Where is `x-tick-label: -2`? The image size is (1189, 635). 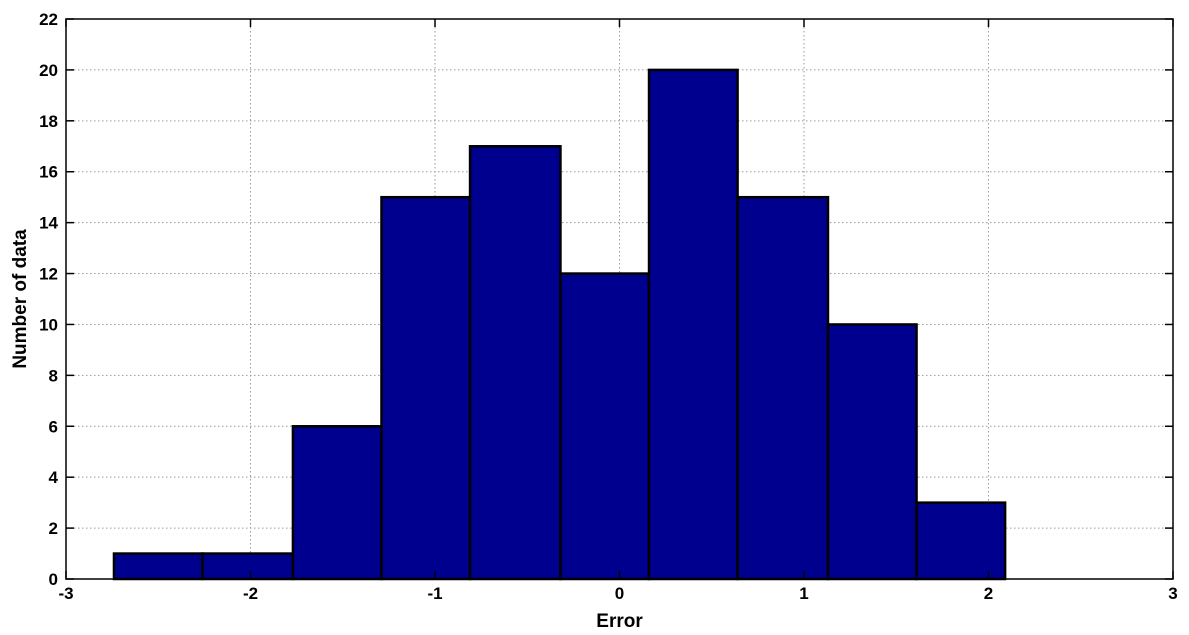
x-tick-label: -2 is located at coordinates (250, 593).